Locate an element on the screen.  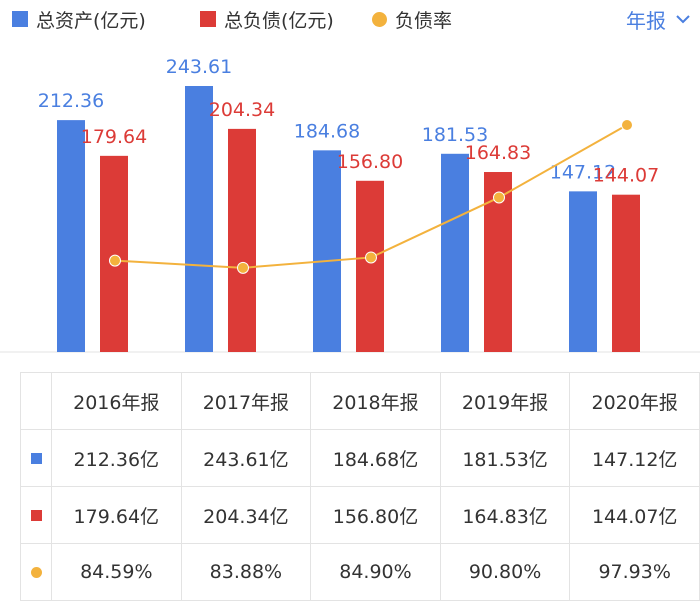
table-header-row: 2016年报 2017年报 2018年报 2019年报 2020年报 is located at coordinates (360, 401).